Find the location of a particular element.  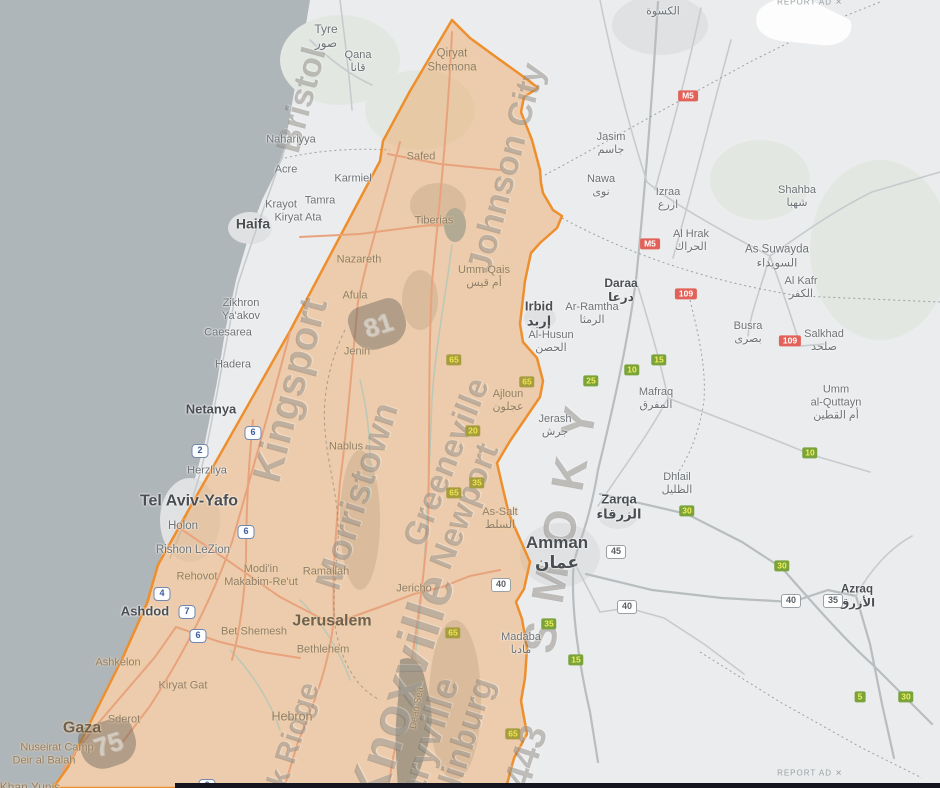

dead-sea is located at coordinates (413, 723).